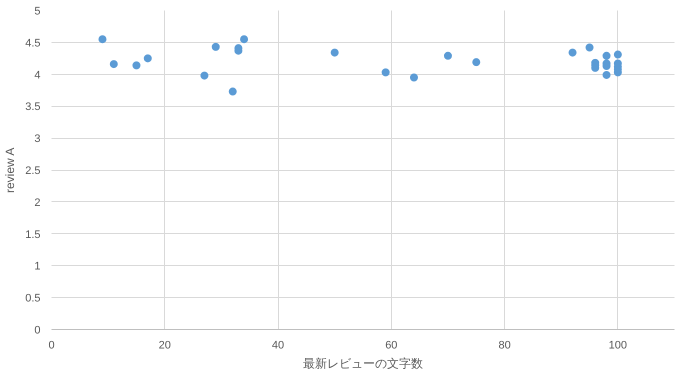 This screenshot has width=684, height=373. Describe the element at coordinates (278, 346) in the screenshot. I see `x-tick-label: 40` at that location.